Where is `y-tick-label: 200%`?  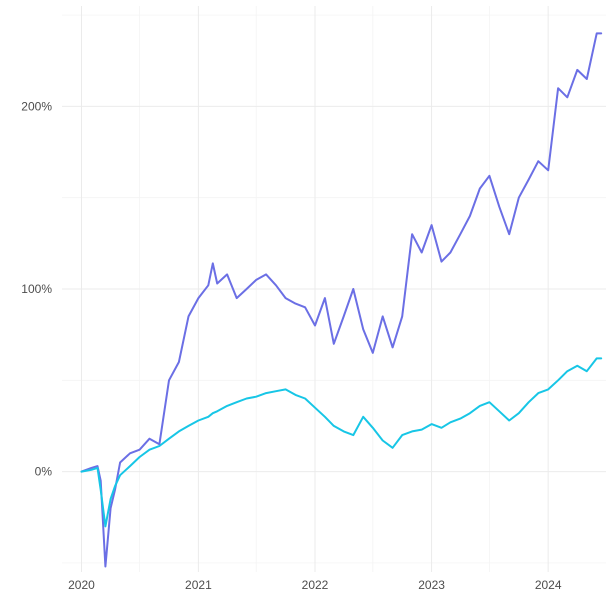
y-tick-label: 200% is located at coordinates (36, 106).